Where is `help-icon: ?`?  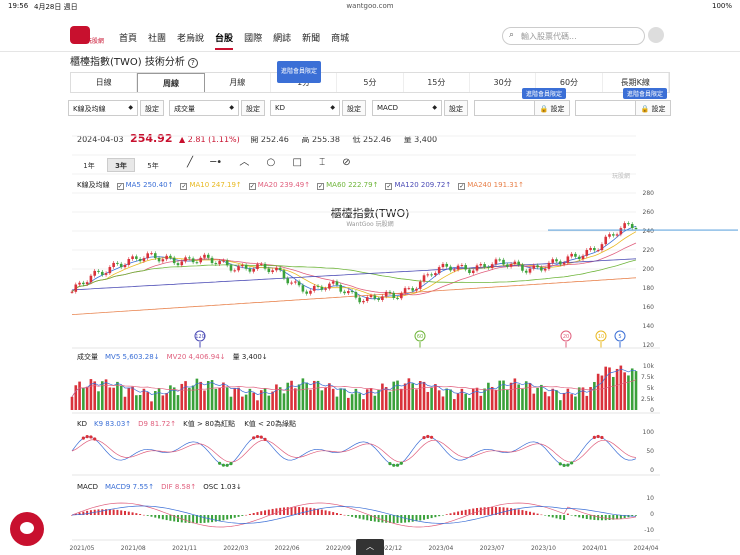
help-icon: ? is located at coordinates (192, 63).